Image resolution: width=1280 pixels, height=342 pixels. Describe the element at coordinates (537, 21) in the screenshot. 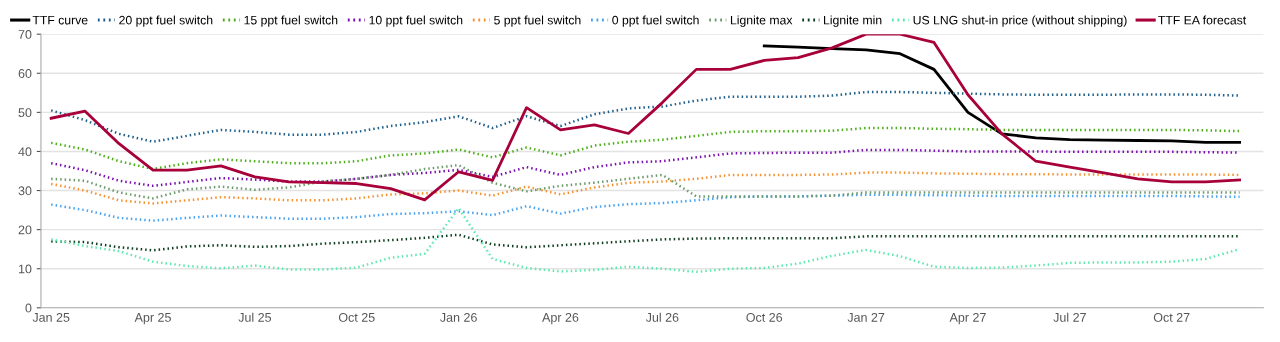

I see `legend-label: 5 ppt fuel switch` at that location.